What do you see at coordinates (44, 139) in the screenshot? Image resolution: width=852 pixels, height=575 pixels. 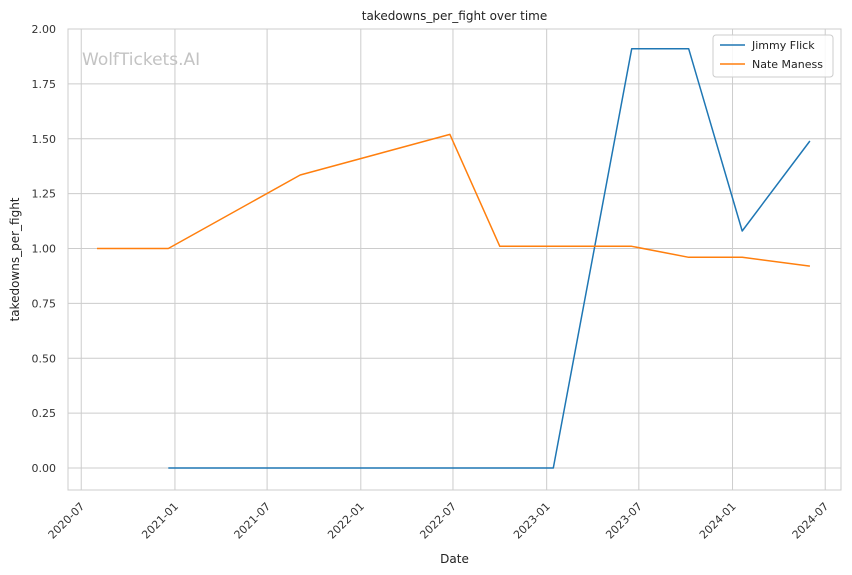 I see `y-tick-label: 1.50` at bounding box center [44, 139].